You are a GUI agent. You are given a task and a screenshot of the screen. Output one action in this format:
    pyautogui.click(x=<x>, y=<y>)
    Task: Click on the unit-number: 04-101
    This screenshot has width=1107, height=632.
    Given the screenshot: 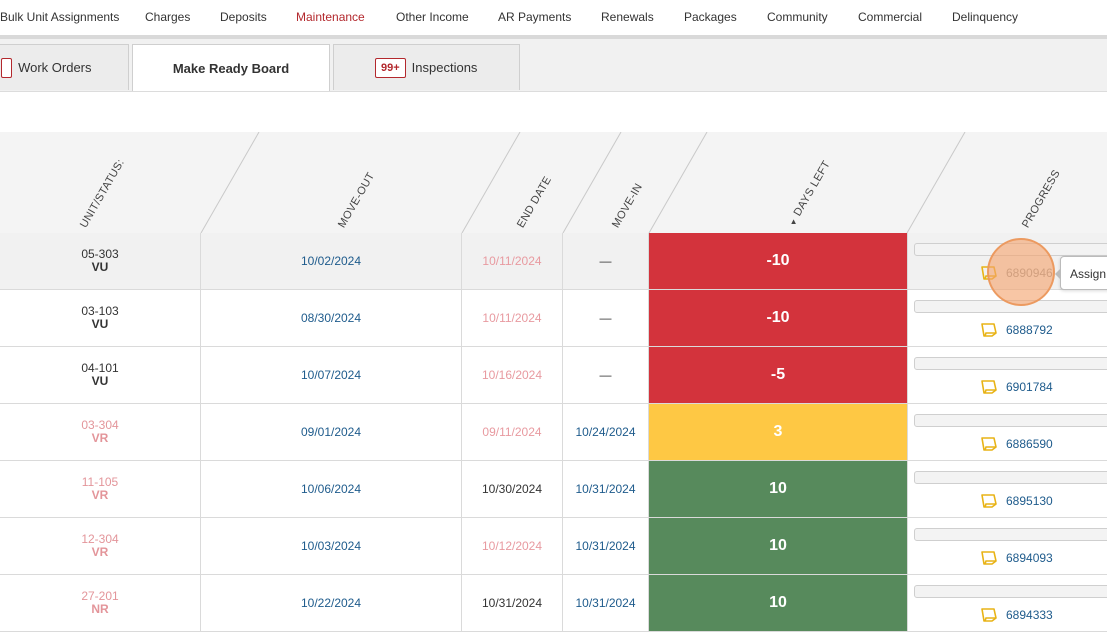 What is the action you would take?
    pyautogui.click(x=100, y=368)
    